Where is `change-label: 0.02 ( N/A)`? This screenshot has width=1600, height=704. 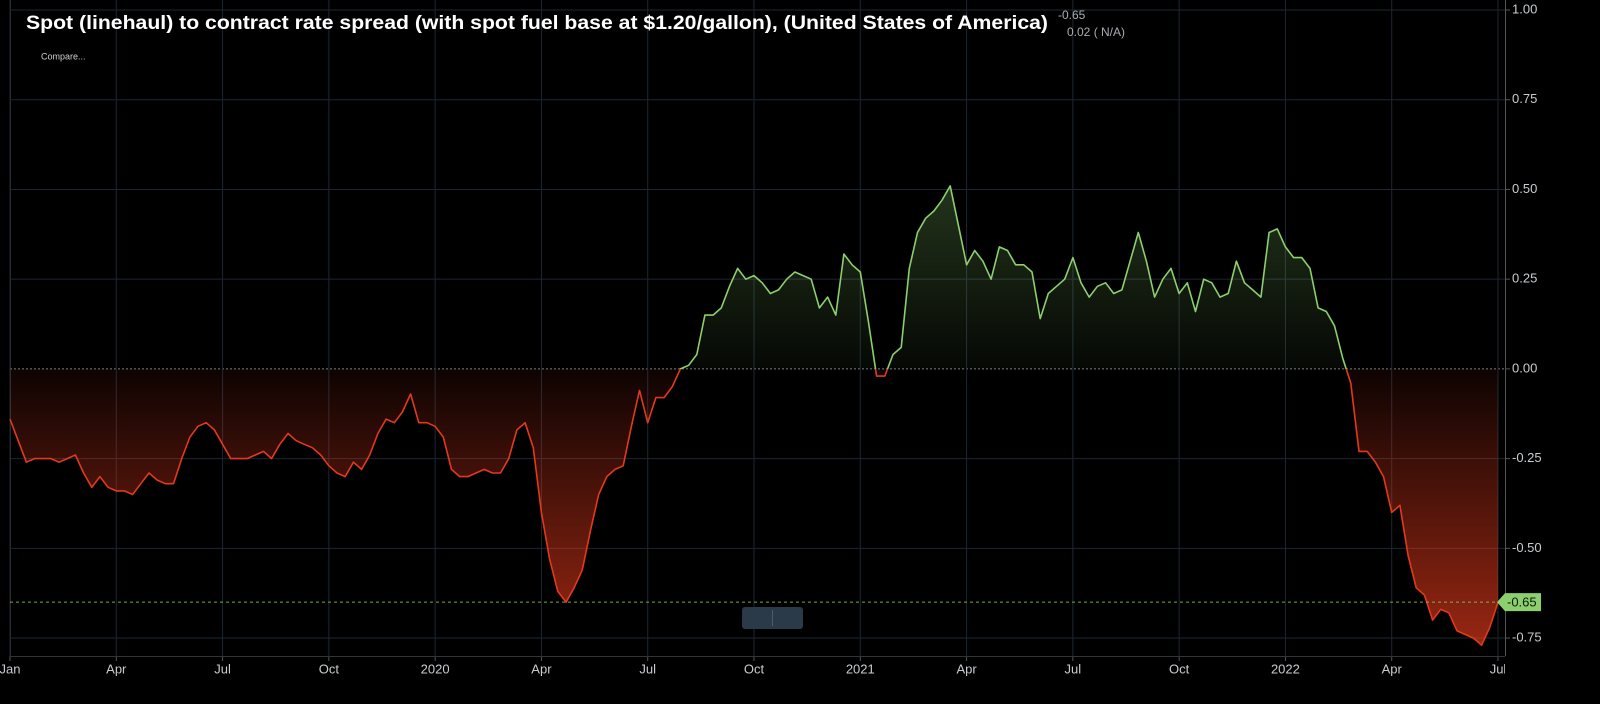
change-label: 0.02 ( N/A) is located at coordinates (1096, 32).